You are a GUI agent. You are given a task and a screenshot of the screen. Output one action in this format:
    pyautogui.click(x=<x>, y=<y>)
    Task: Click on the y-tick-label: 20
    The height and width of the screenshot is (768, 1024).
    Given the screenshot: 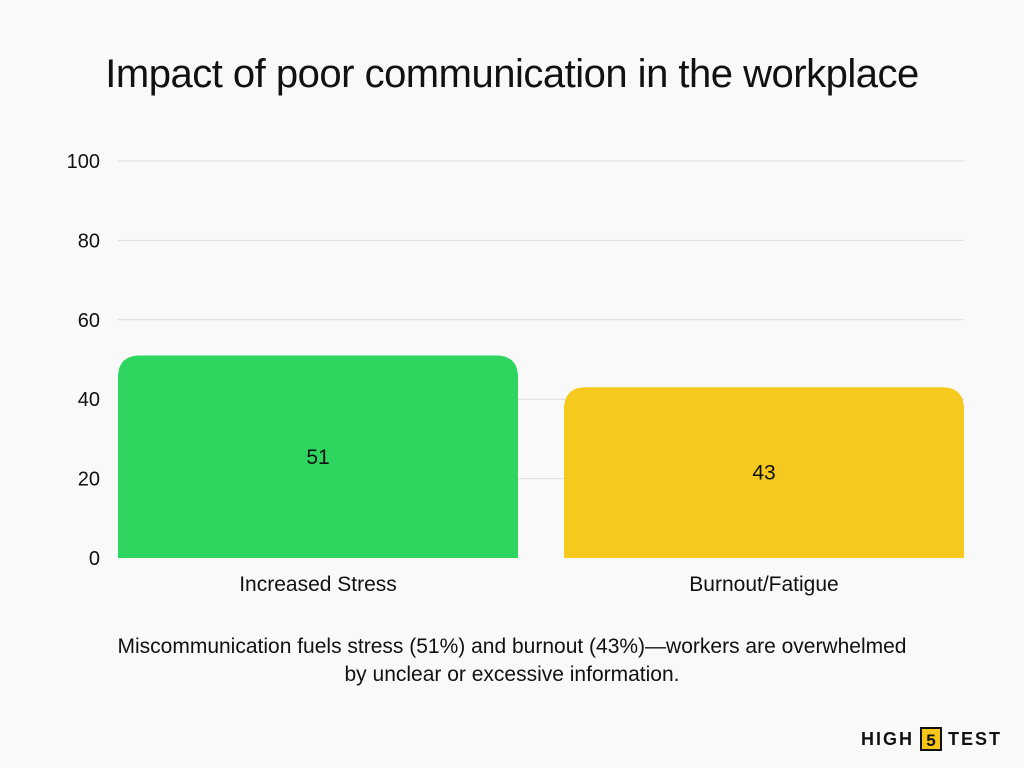 What is the action you would take?
    pyautogui.click(x=89, y=480)
    